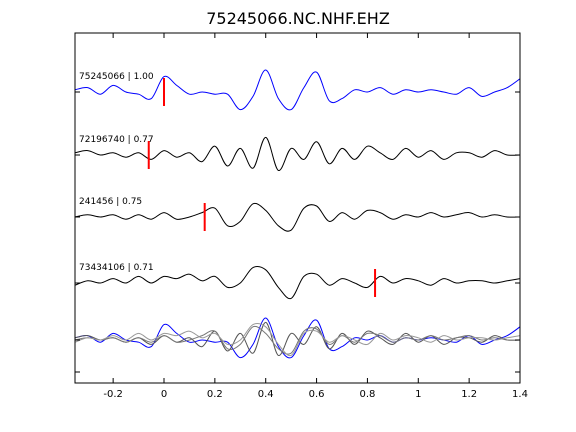 The width and height of the screenshot is (576, 432). I want to click on x-tick-label: 1.2, so click(469, 394).